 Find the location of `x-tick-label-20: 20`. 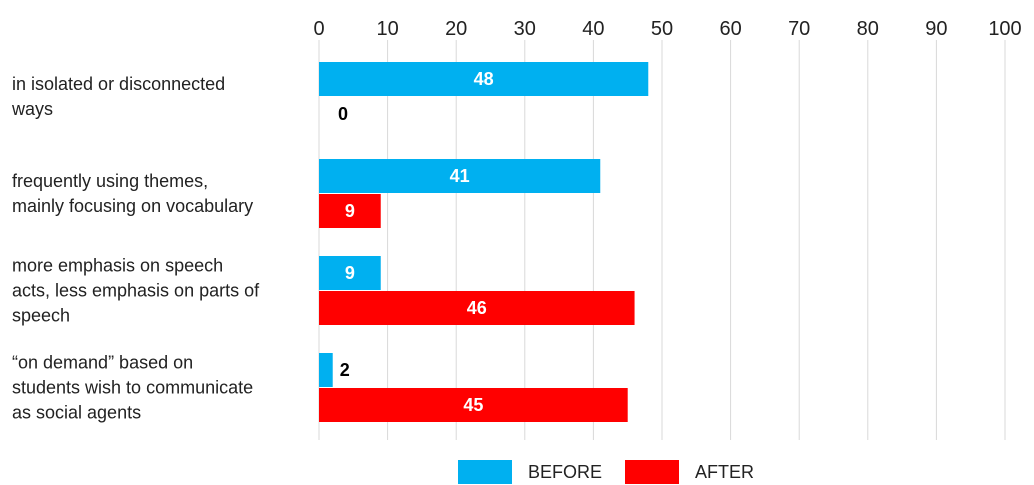

x-tick-label-20: 20 is located at coordinates (456, 29).